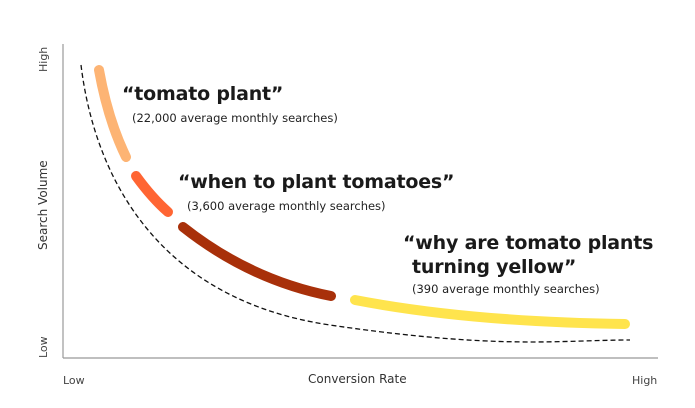 The image size is (695, 408). I want to click on keyword-label-why-yellow-line2: turning yellow”, so click(494, 267).